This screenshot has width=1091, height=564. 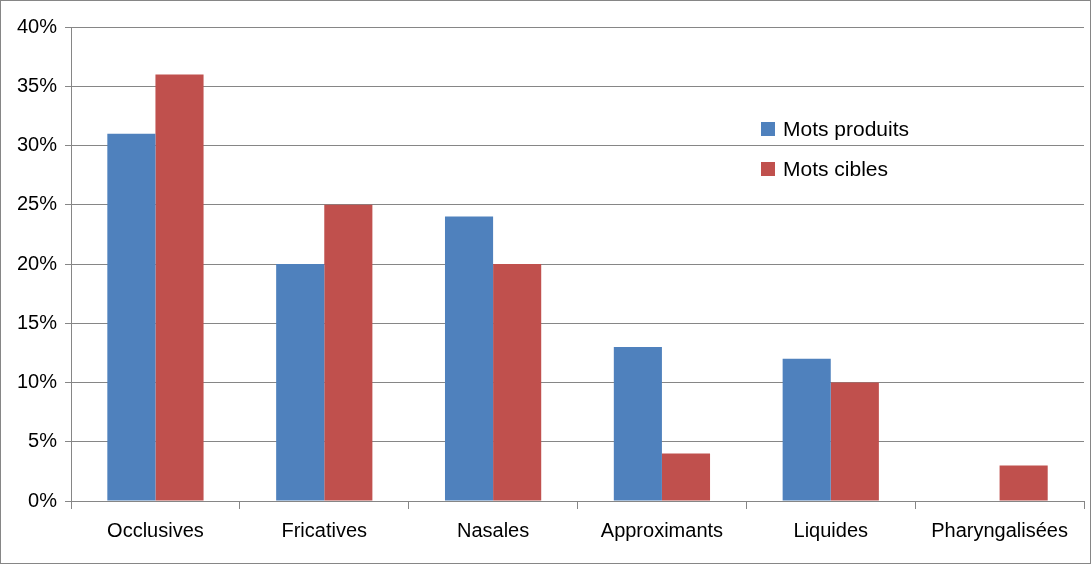 What do you see at coordinates (324, 529) in the screenshot?
I see `x-tick-label: Fricatives` at bounding box center [324, 529].